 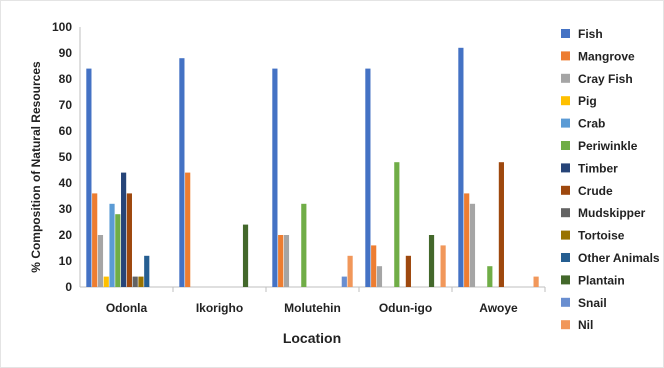 What do you see at coordinates (312, 308) in the screenshot?
I see `x-tick-label: Molutehin` at bounding box center [312, 308].